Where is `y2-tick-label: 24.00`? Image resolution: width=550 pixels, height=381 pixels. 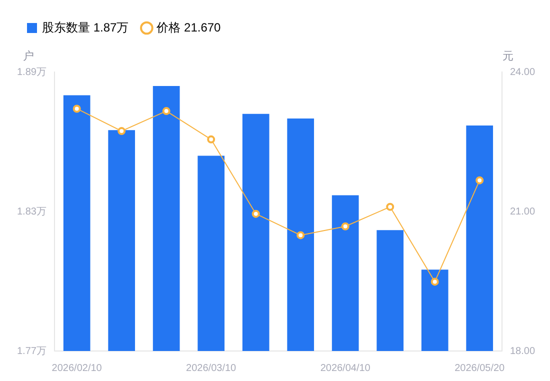
y2-tick-label: 24.00 is located at coordinates (523, 72).